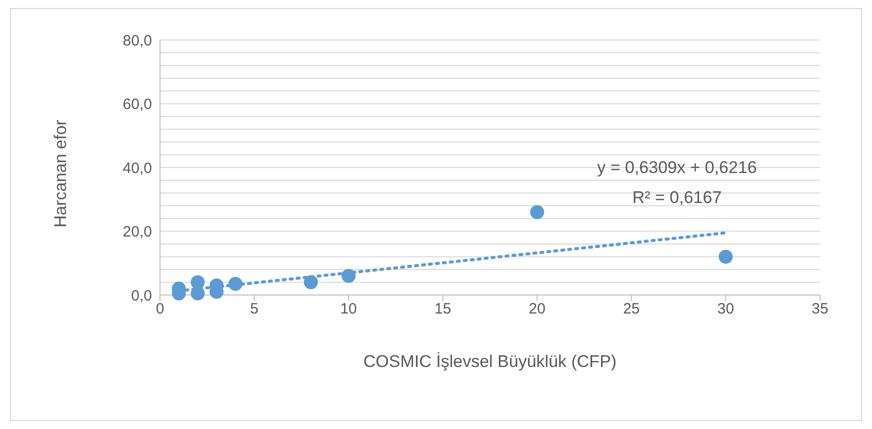  What do you see at coordinates (137, 41) in the screenshot?
I see `y-tick-label: 80,0` at bounding box center [137, 41].